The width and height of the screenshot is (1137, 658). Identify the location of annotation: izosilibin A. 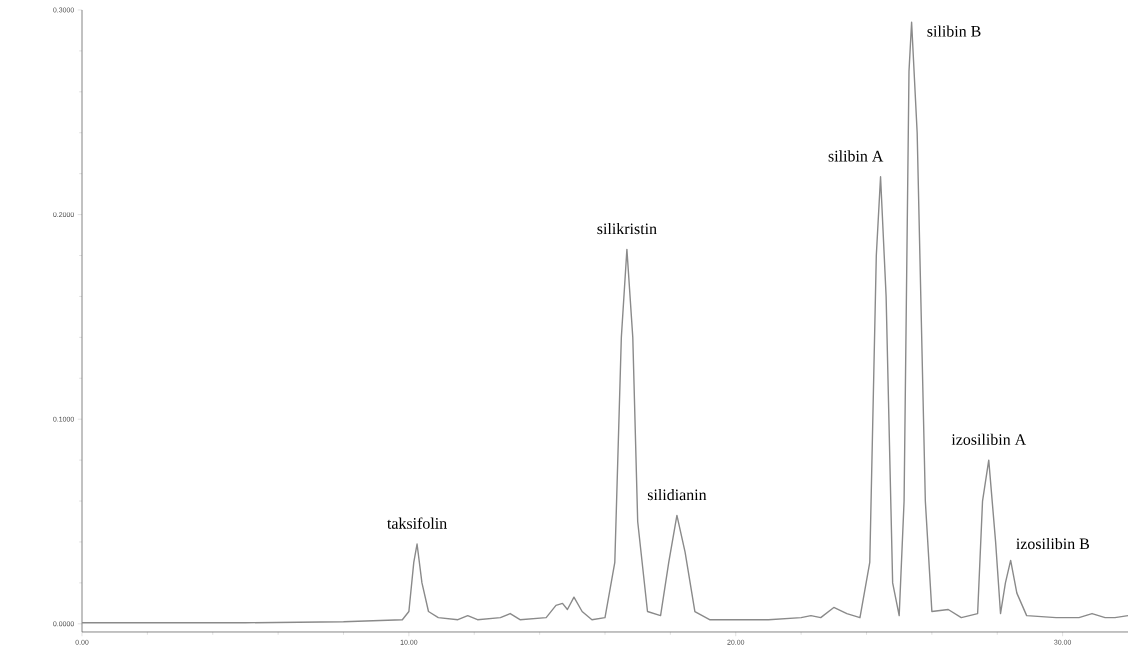
(989, 439).